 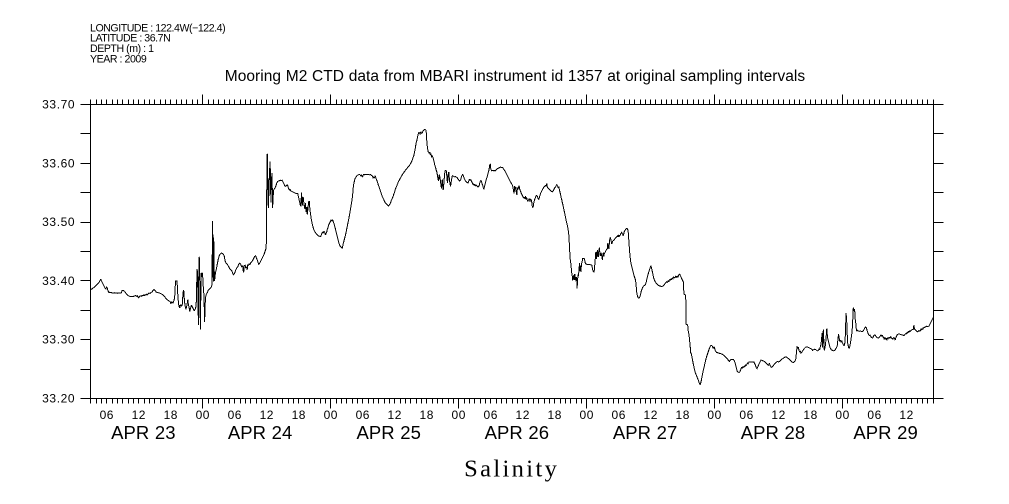 I want to click on svg-text: 33.50, so click(x=58, y=222).